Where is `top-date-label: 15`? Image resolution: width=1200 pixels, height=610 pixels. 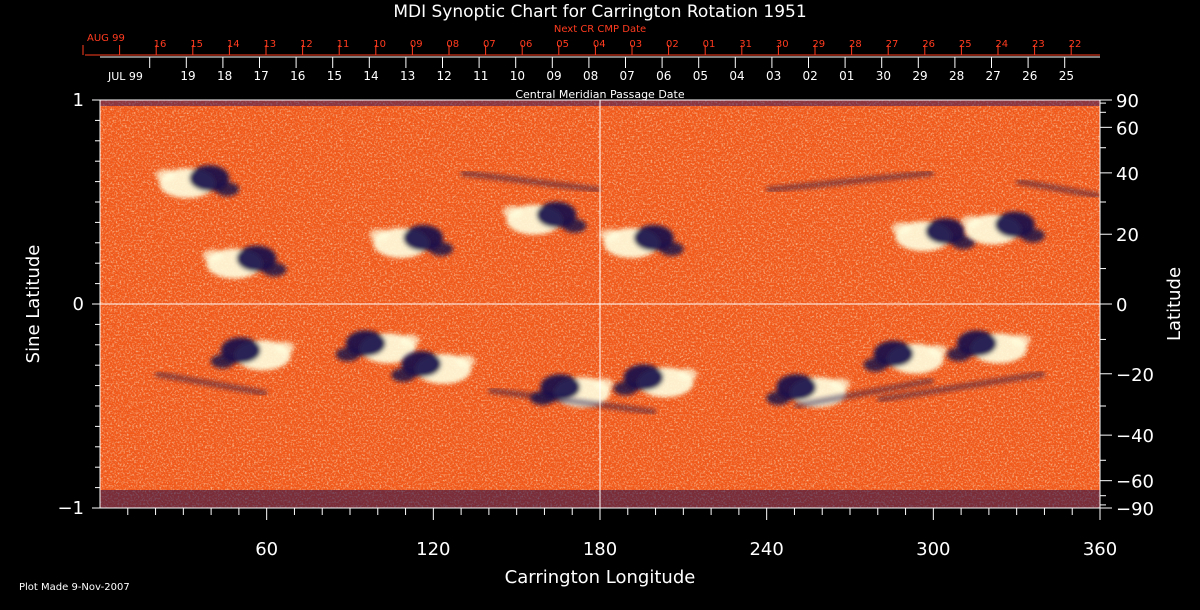 top-date-label: 15 is located at coordinates (196, 44).